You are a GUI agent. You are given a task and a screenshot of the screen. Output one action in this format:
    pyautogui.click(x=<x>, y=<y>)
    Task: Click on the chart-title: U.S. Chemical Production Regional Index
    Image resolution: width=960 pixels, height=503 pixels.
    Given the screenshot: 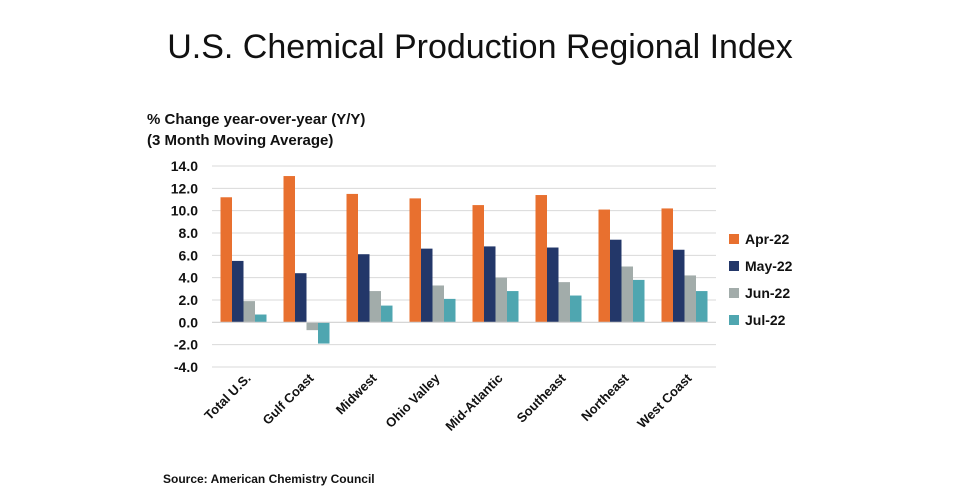 What is the action you would take?
    pyautogui.click(x=480, y=47)
    